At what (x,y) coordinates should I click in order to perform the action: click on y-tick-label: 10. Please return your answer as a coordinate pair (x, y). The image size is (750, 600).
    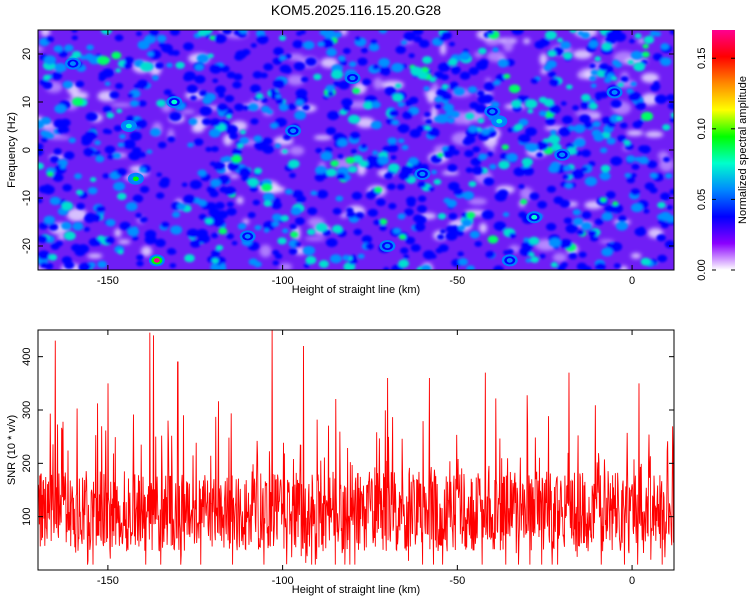
    Looking at the image, I should click on (27, 102).